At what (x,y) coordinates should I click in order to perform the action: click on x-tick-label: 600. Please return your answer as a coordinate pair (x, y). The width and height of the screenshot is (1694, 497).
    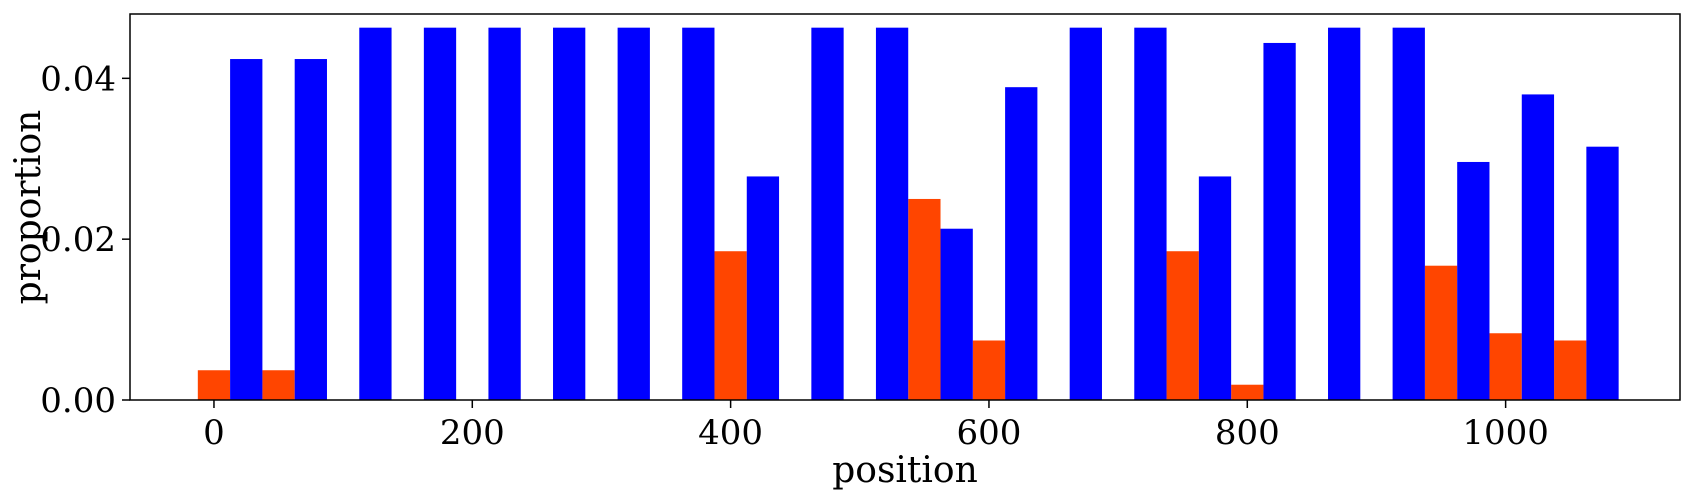
    Looking at the image, I should click on (989, 433).